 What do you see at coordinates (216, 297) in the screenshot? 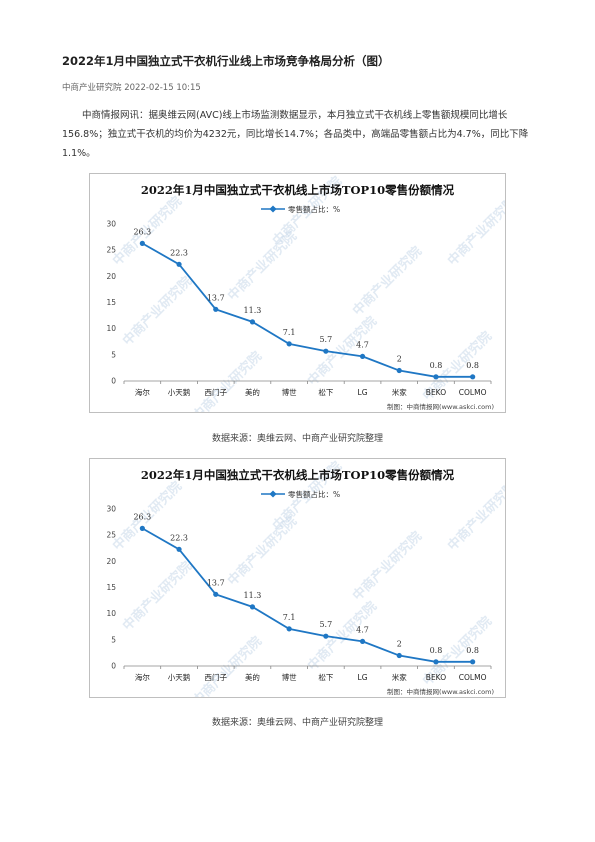
I see `data-label: 13.7` at bounding box center [216, 297].